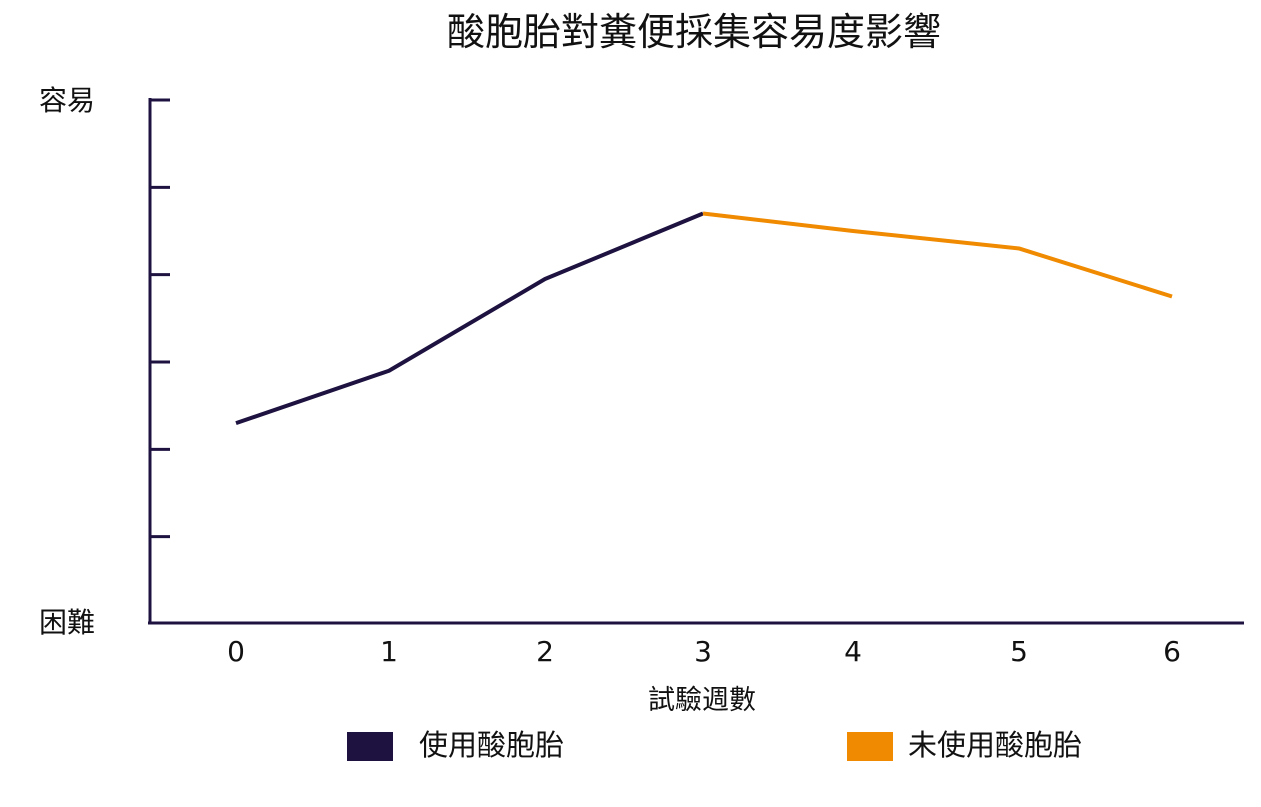 The image size is (1261, 807). Describe the element at coordinates (160, 318) in the screenshot. I see `y-ticks` at that location.